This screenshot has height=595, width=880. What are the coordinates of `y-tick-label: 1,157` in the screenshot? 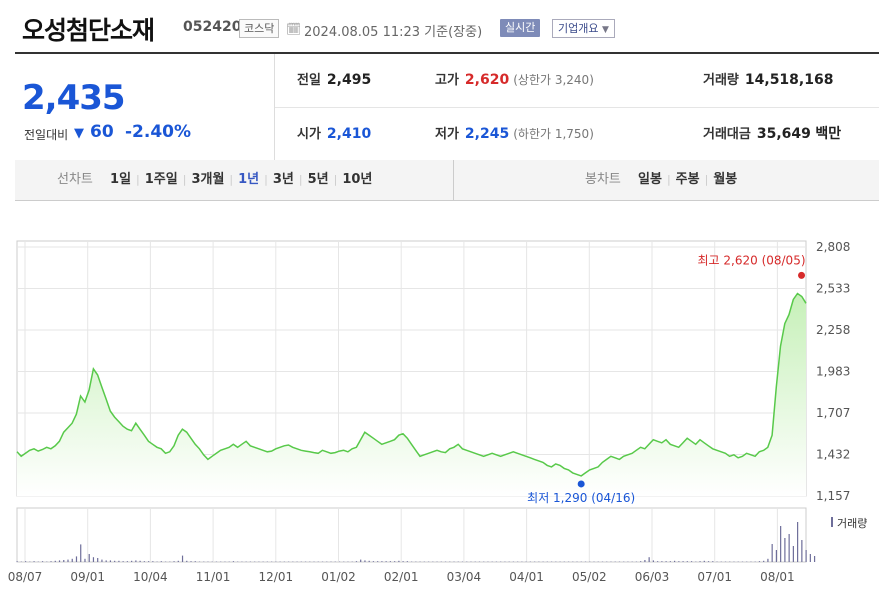 It's located at (833, 496).